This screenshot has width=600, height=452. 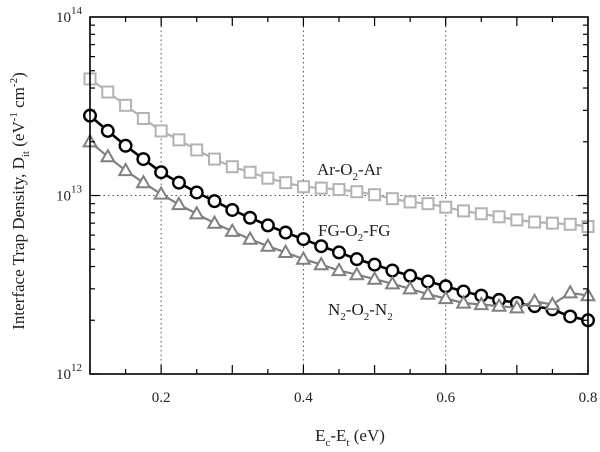 I want to click on x-tick-label: 0.4, so click(x=303, y=398).